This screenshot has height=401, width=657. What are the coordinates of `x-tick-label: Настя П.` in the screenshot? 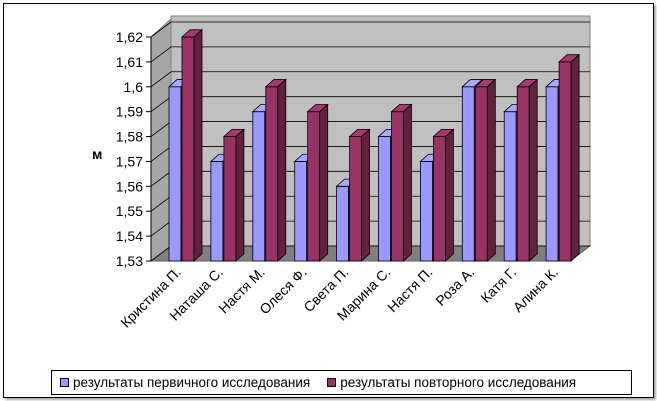 It's located at (409, 289).